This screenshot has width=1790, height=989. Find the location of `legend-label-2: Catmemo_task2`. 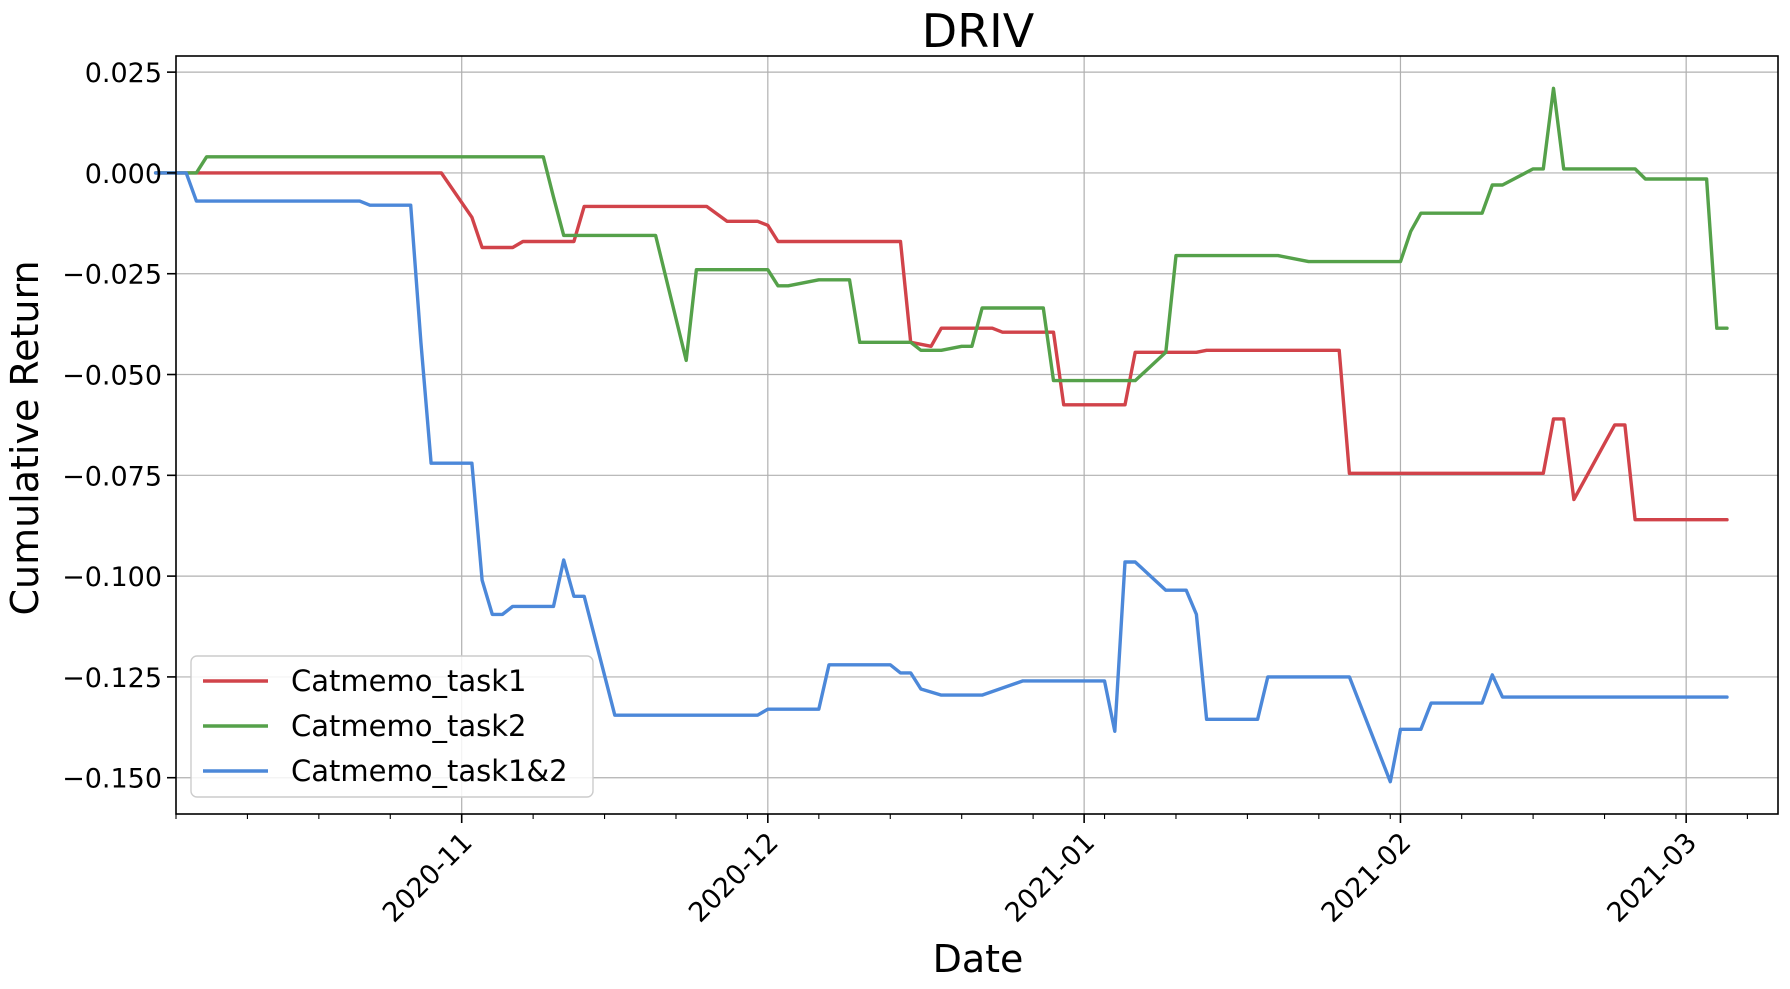

legend-label-2: Catmemo_task2 is located at coordinates (408, 726).